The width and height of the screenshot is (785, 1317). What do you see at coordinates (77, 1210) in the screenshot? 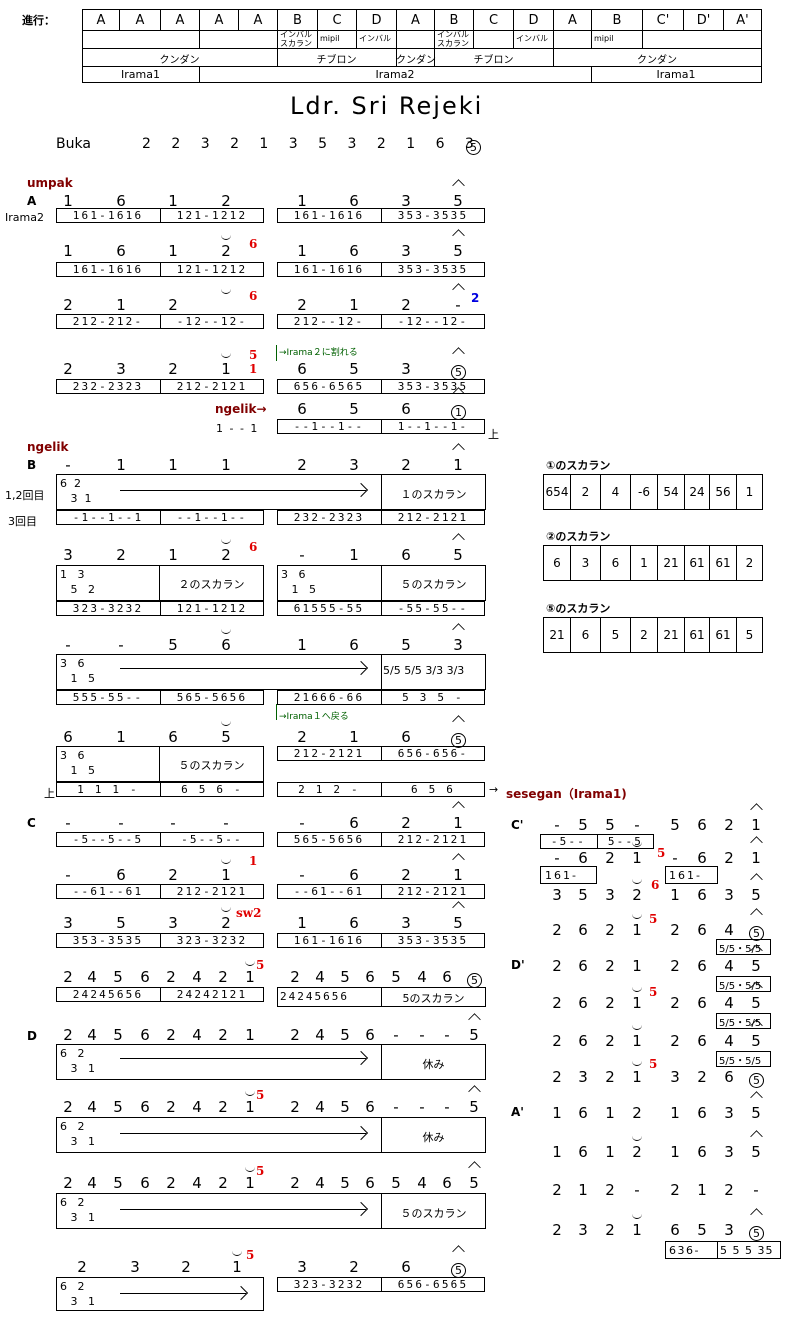
I see `kenong-pattern: 6 2 3 1` at bounding box center [77, 1210].